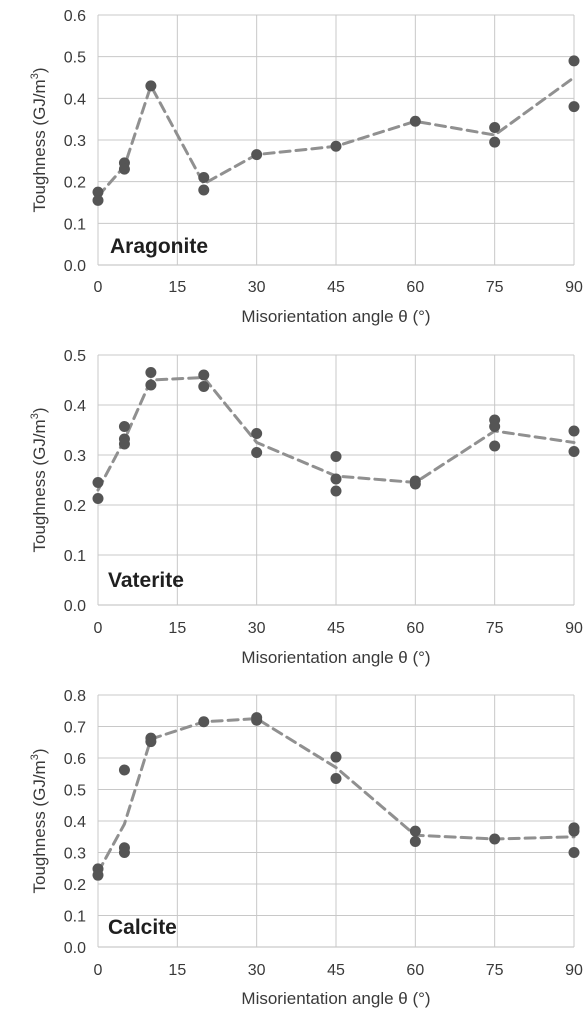  Describe the element at coordinates (146, 580) in the screenshot. I see `panel-label: Vaterite` at that location.